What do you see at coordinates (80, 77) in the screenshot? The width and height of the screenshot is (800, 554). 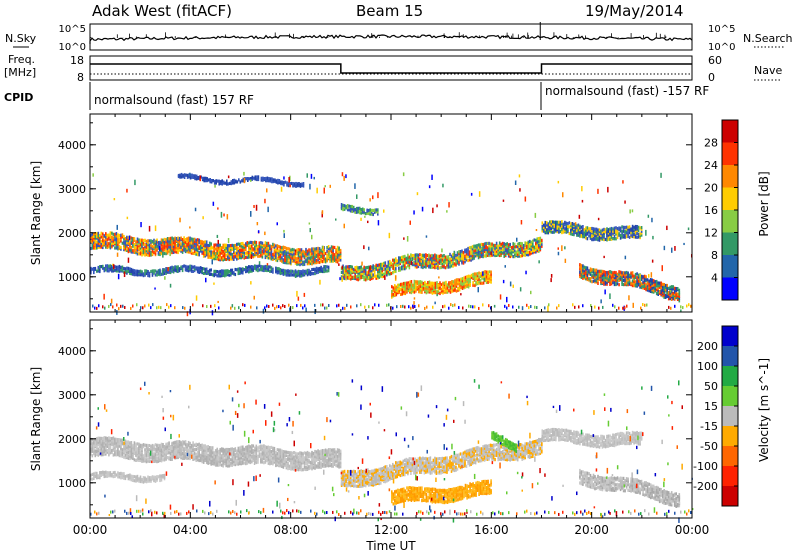 I see `freq-tick-low: 8` at bounding box center [80, 77].